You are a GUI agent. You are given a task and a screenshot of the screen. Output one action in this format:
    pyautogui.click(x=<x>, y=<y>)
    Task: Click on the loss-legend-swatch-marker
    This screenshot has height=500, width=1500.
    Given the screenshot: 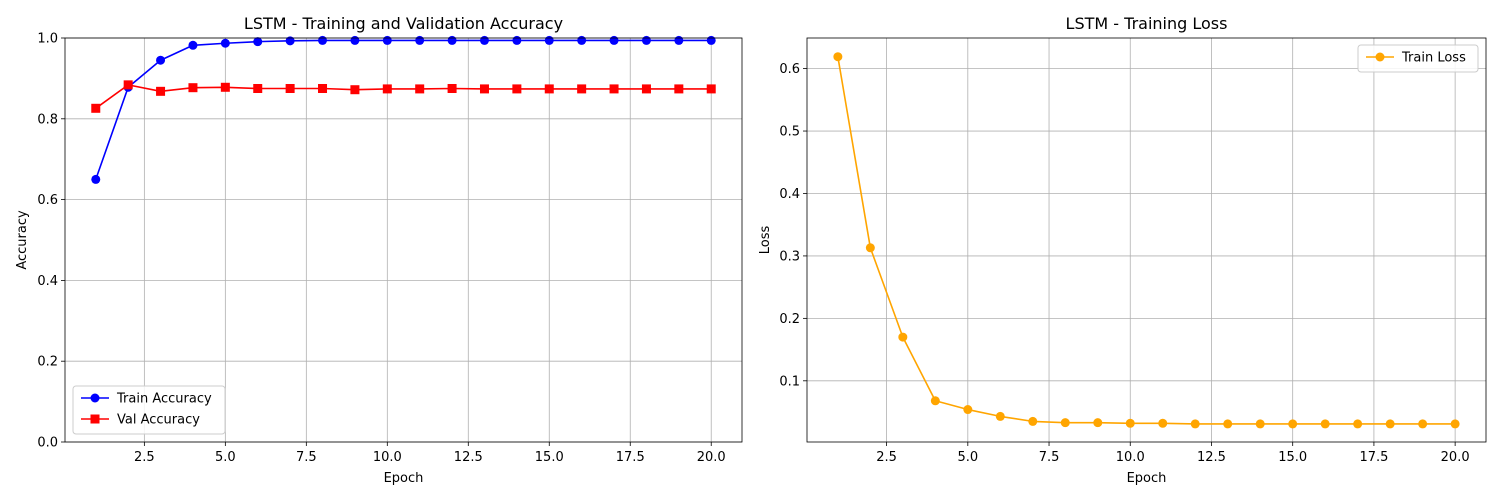 What is the action you would take?
    pyautogui.click(x=1380, y=57)
    